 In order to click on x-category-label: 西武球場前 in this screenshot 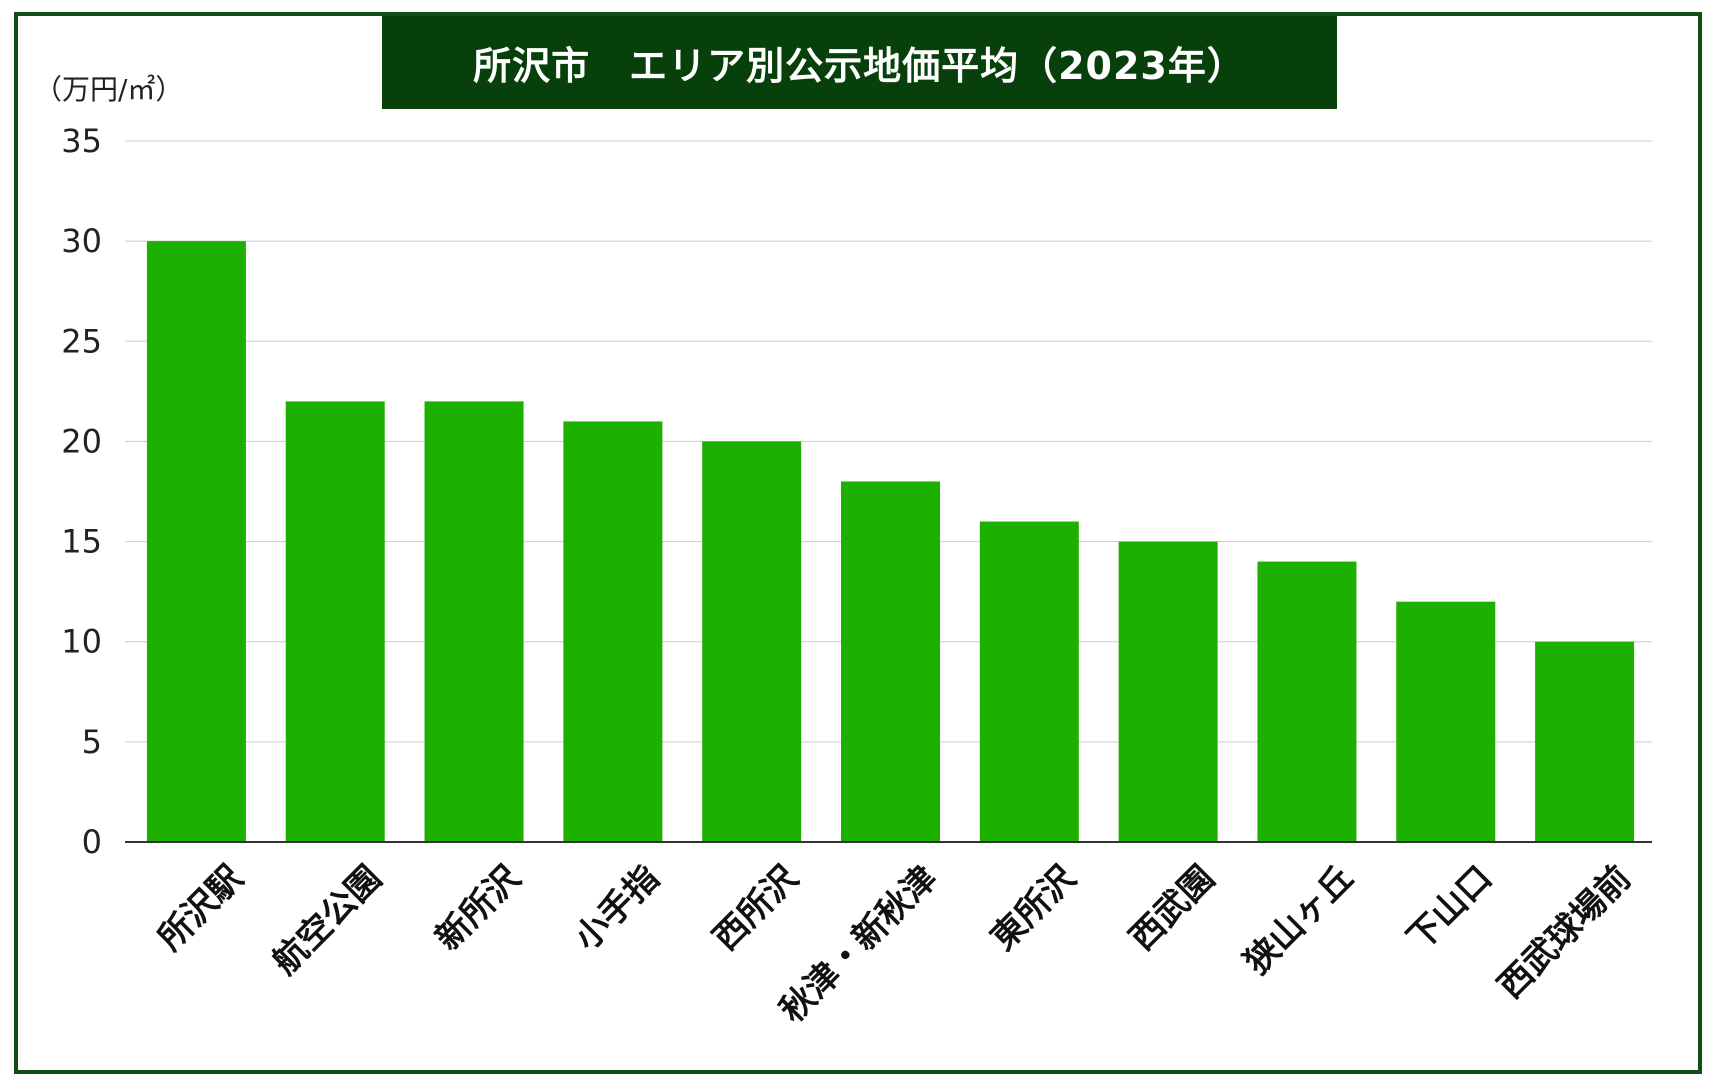, I will do `click(1564, 932)`.